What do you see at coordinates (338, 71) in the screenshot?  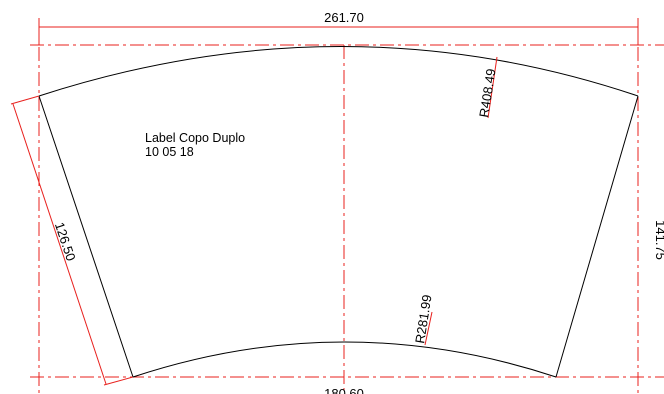 I see `outer-arc` at bounding box center [338, 71].